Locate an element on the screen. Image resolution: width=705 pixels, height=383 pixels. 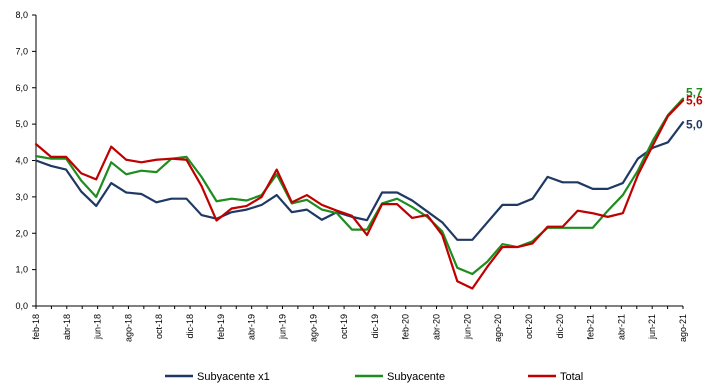
y-tick-label: 5,0 is located at coordinates (21, 124).